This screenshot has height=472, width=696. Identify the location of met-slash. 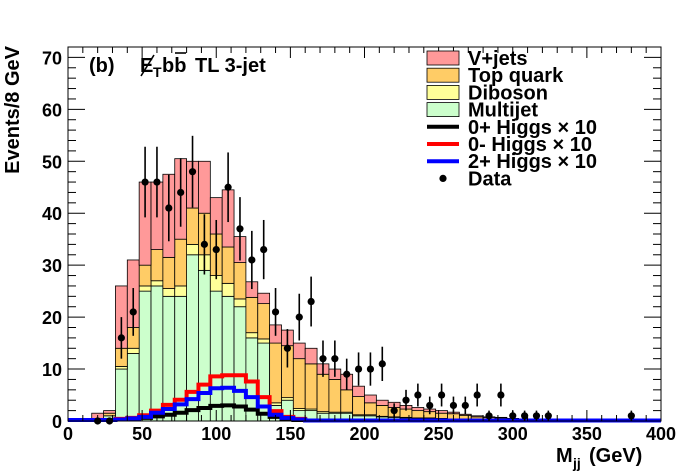
(147, 65).